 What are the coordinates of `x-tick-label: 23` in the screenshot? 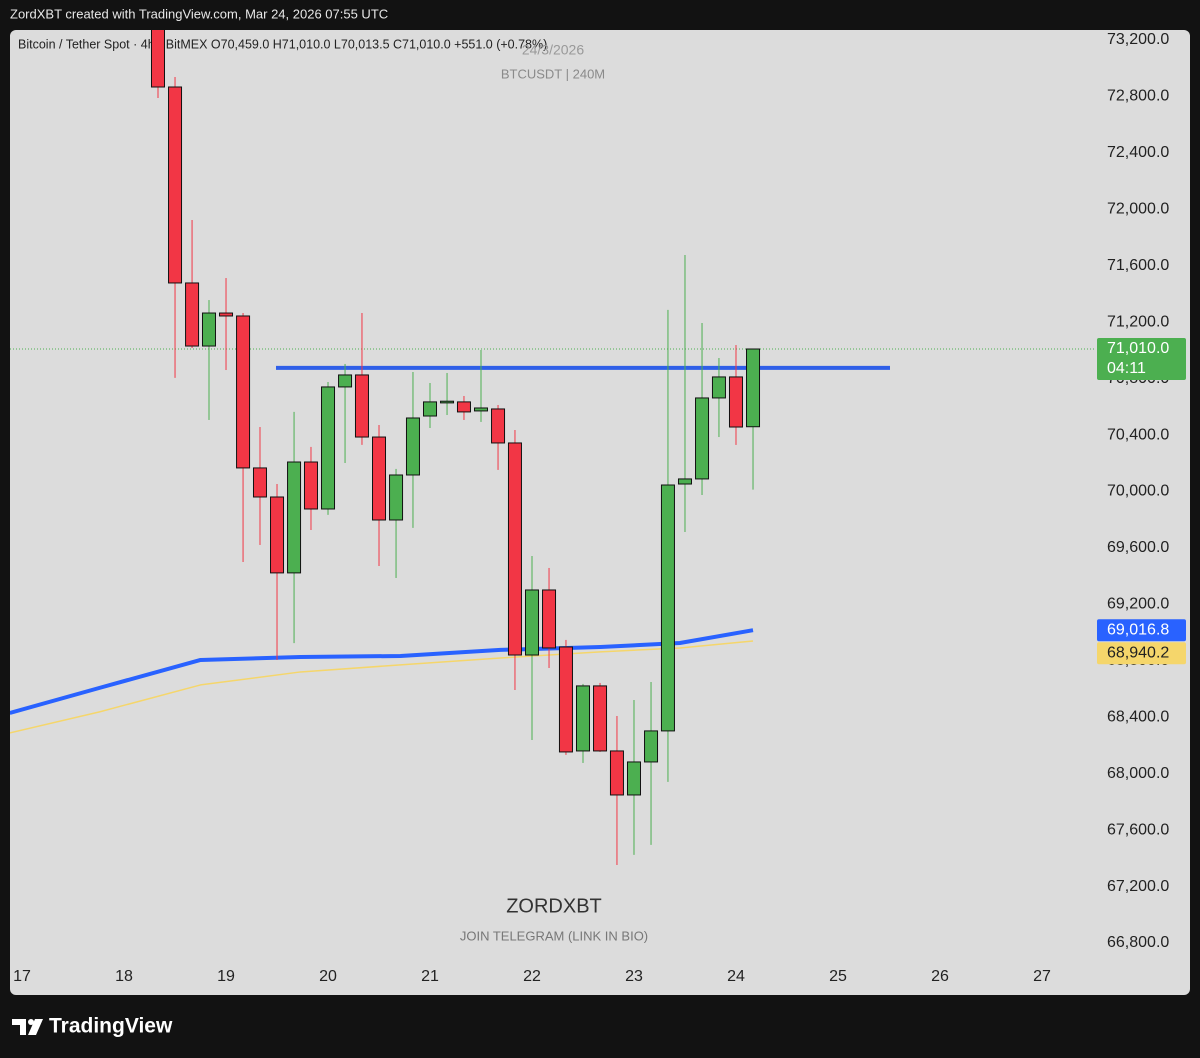 It's located at (634, 976).